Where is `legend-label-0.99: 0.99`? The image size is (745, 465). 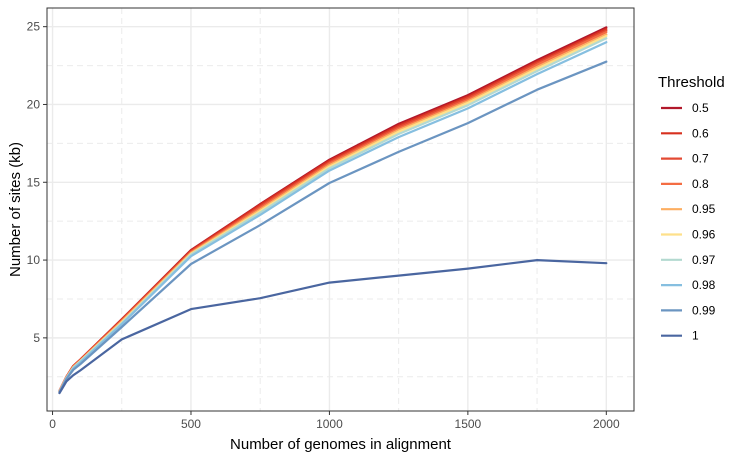
legend-label-0.99: 0.99 is located at coordinates (704, 310).